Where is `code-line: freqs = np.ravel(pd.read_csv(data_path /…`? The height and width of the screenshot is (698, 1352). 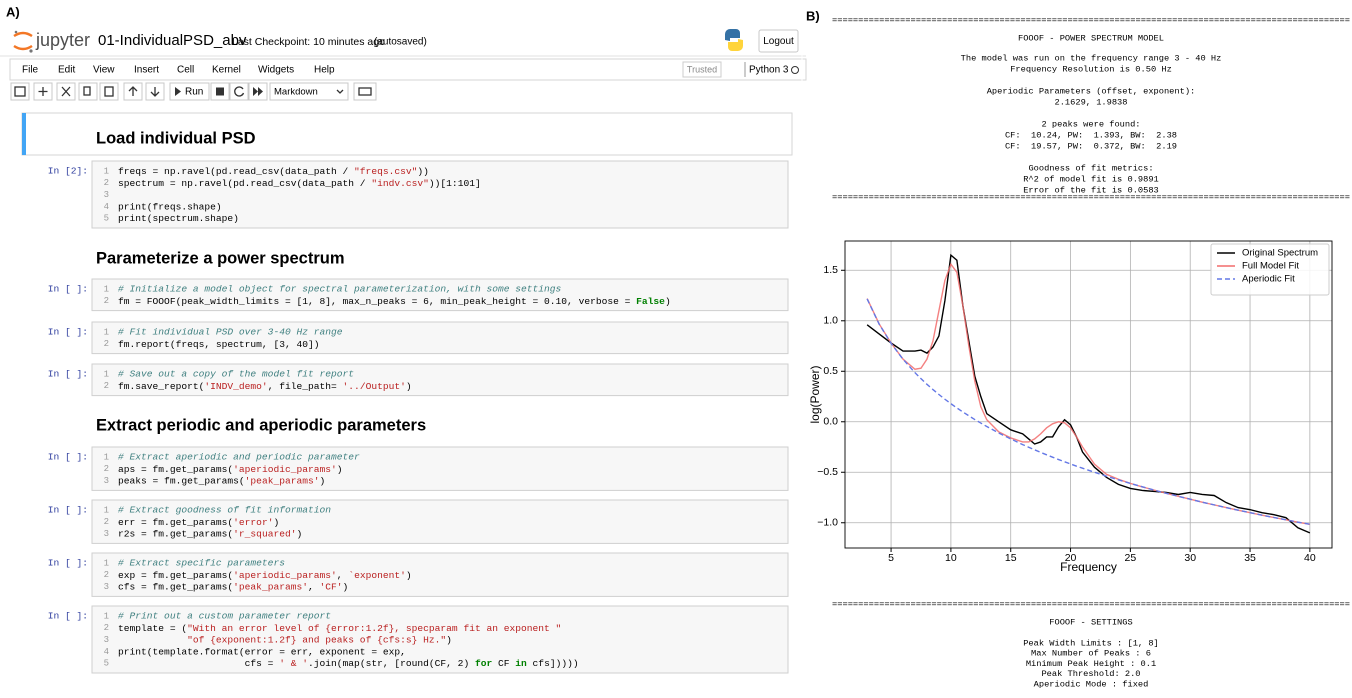
code-line: freqs = np.ravel(pd.read_csv(data_path /… is located at coordinates (273, 171).